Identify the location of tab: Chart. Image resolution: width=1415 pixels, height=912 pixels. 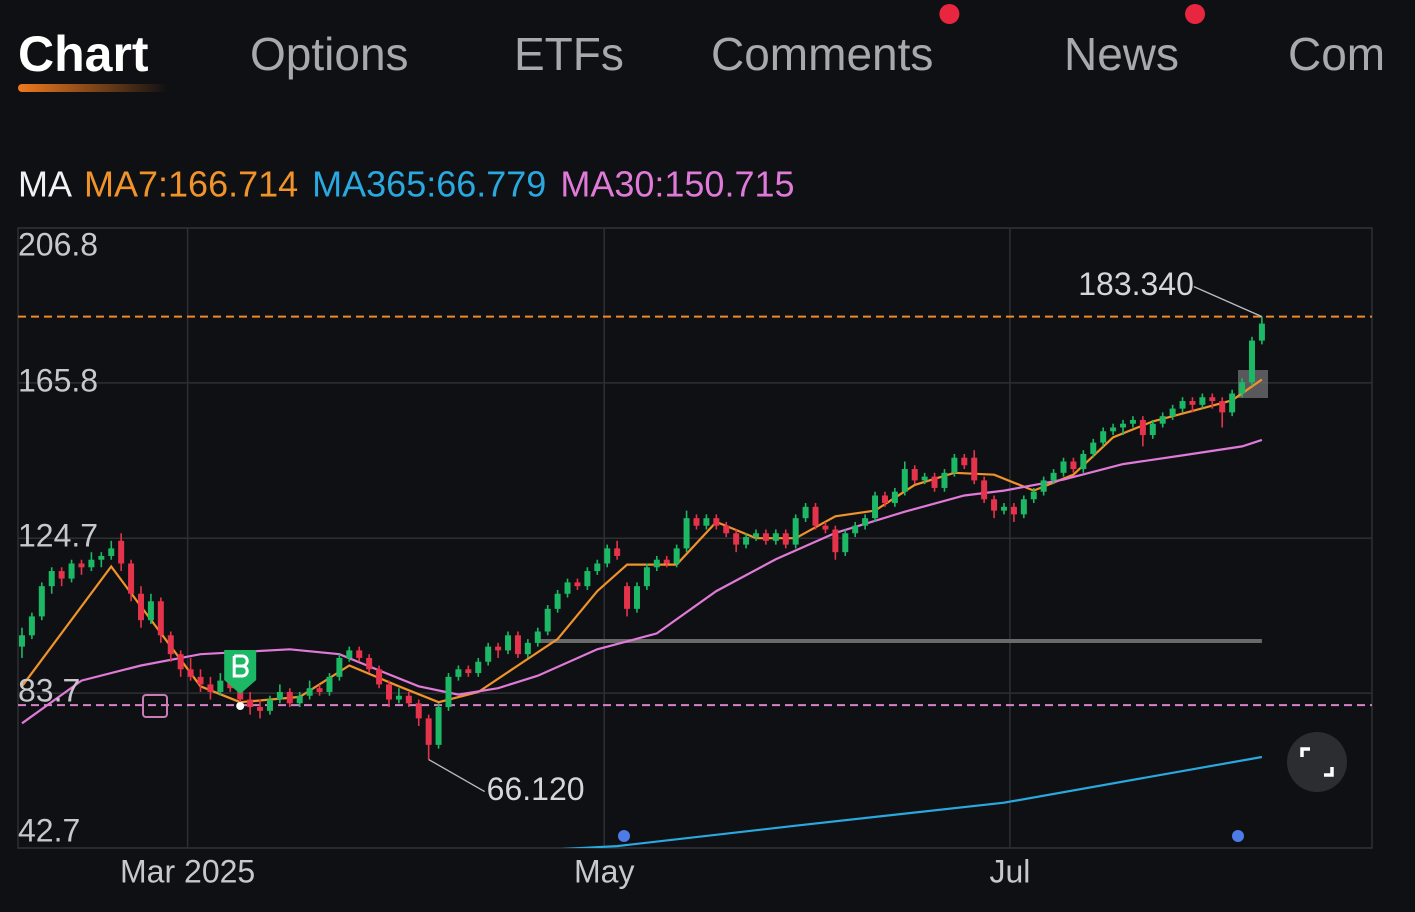
(83, 54).